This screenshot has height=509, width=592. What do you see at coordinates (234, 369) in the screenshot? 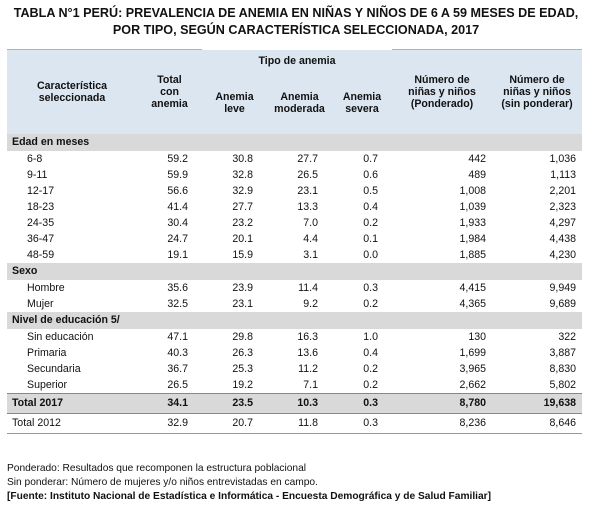
I see `cell-leve: 25.3` at bounding box center [234, 369].